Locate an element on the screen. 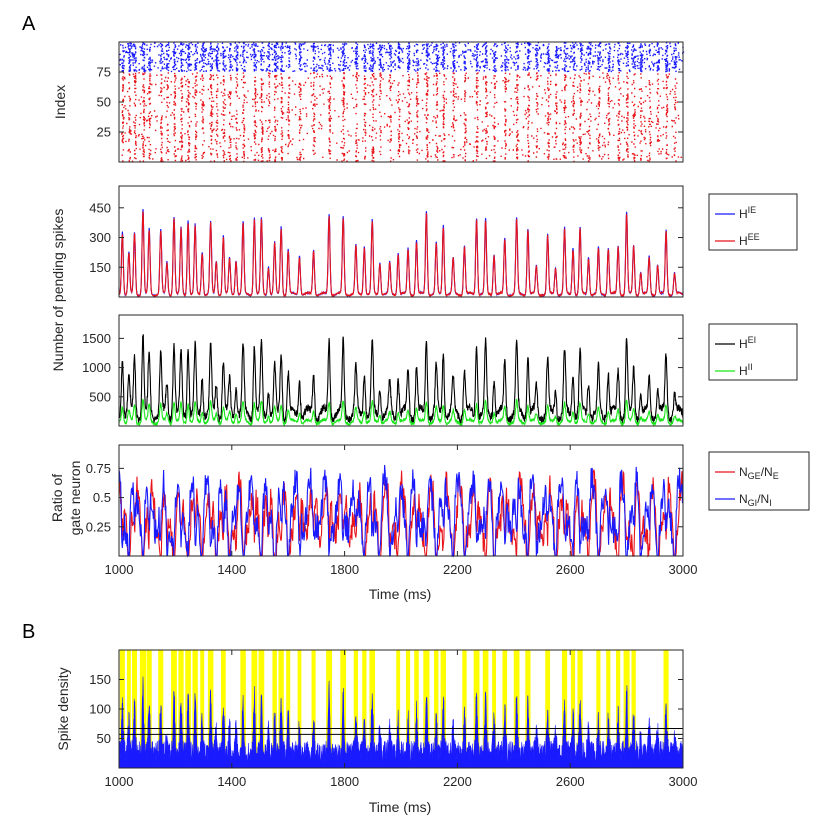 The height and width of the screenshot is (825, 818). pending-excitatory-plot: 150 300 450 is located at coordinates (386, 241).